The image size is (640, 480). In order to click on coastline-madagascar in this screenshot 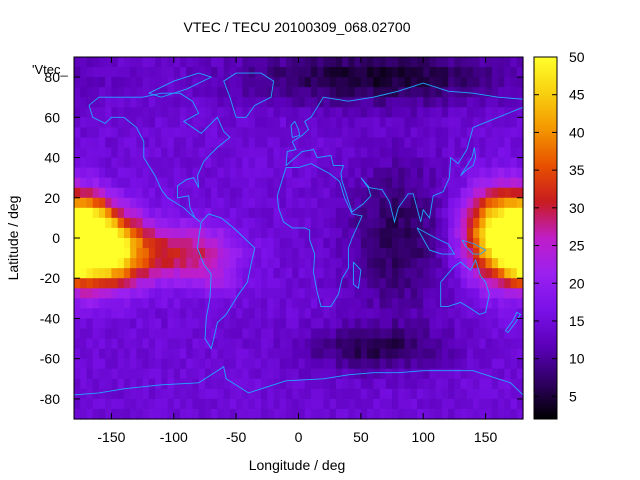, I will do `click(357, 275)`.